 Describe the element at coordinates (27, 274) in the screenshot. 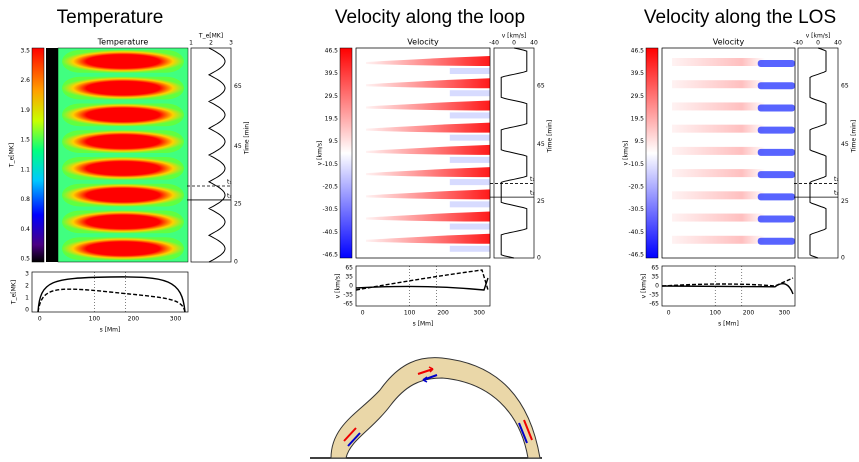

I see `bottom-y-tick-label: 3` at that location.